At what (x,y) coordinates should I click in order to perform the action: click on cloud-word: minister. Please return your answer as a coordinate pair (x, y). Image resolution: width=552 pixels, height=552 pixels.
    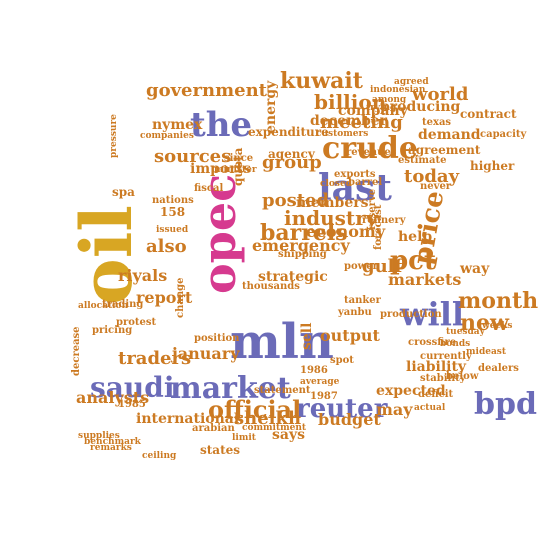
    Looking at the image, I should click on (235, 170).